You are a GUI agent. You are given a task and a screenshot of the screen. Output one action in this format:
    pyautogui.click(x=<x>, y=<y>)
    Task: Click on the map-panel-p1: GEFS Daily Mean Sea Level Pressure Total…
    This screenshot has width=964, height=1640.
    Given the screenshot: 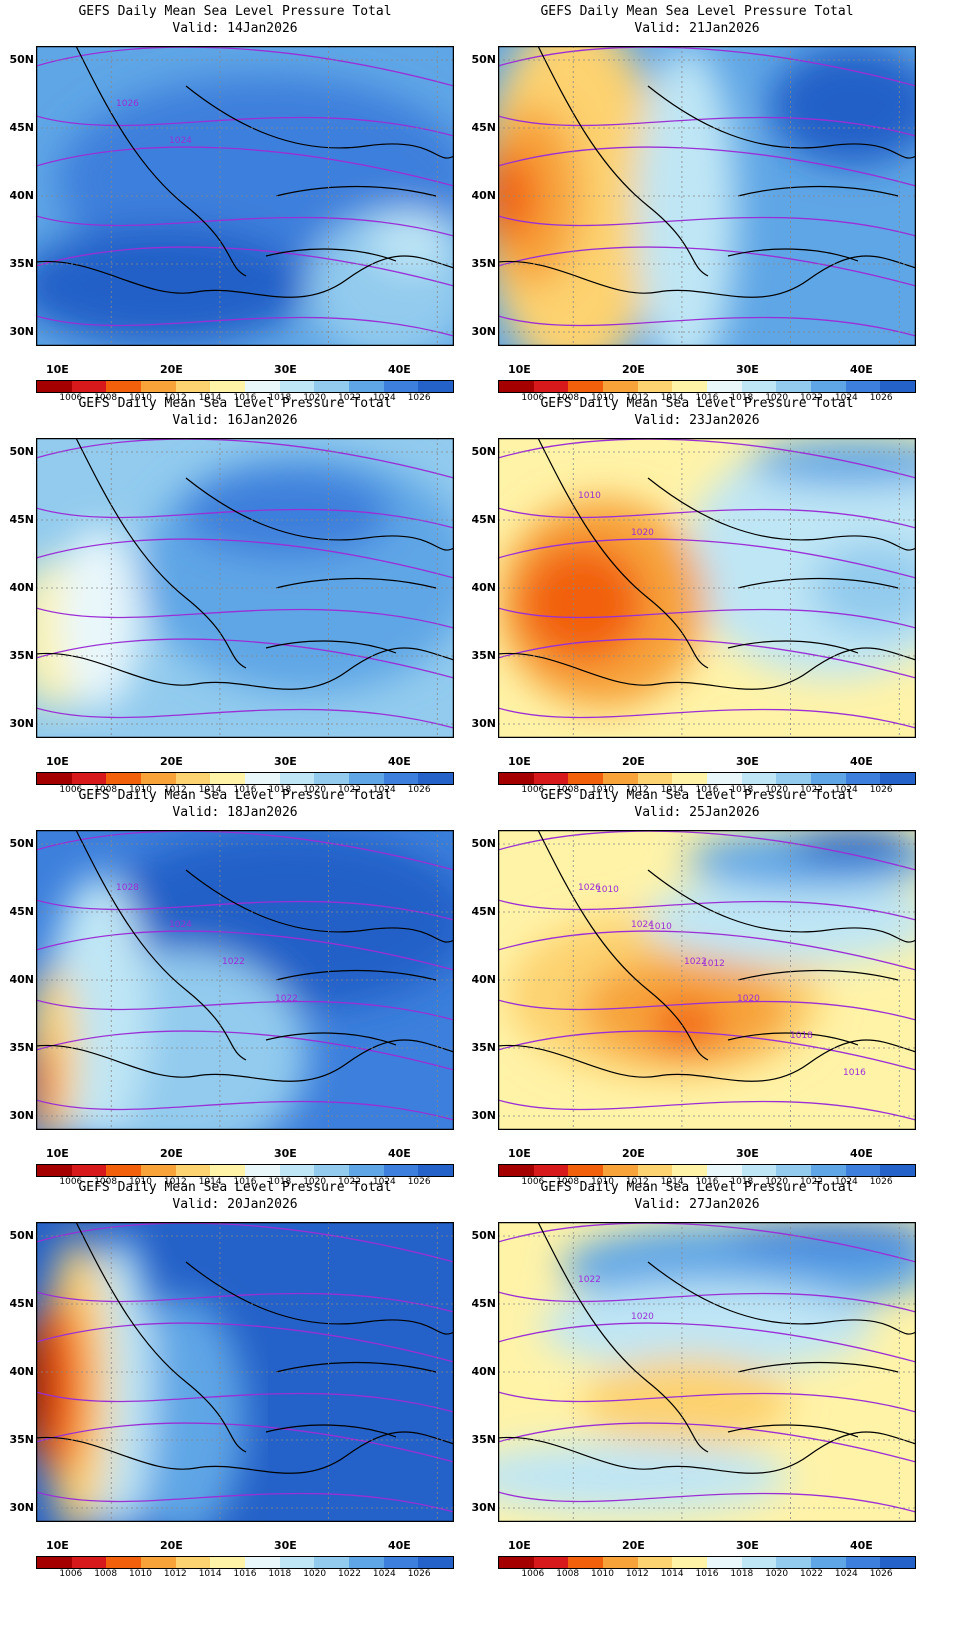 What is the action you would take?
    pyautogui.click(x=235, y=205)
    